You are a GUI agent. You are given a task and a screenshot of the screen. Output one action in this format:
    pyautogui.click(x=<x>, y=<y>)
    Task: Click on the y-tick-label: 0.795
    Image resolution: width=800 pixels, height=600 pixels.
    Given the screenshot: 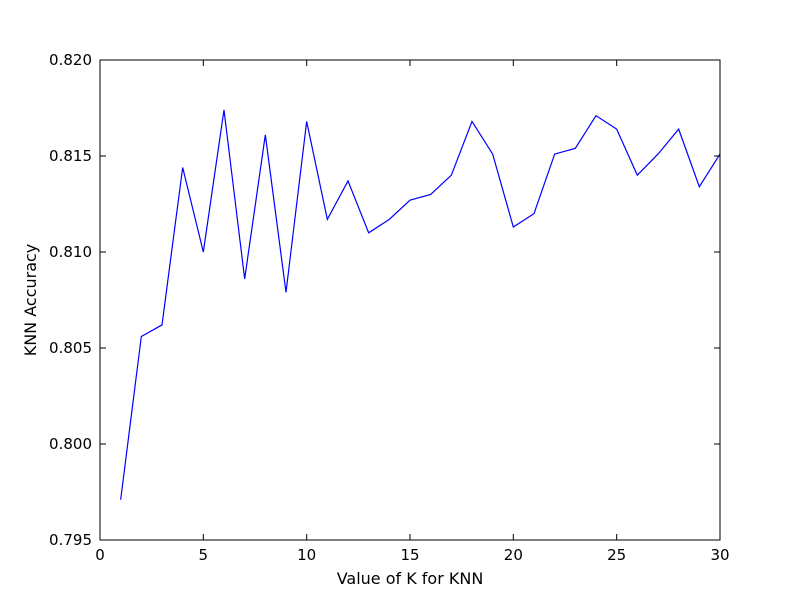 What is the action you would take?
    pyautogui.click(x=70, y=540)
    